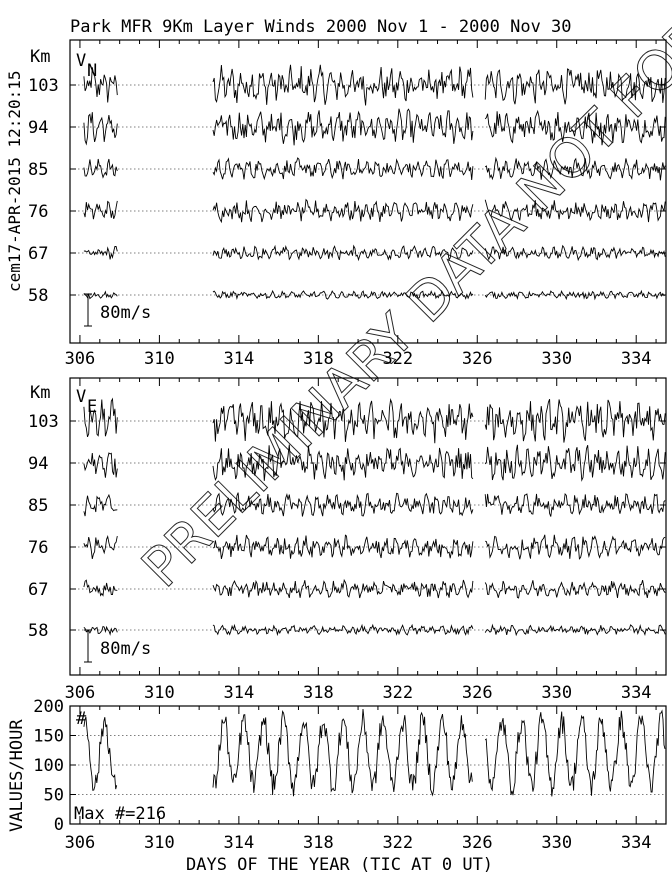 The height and width of the screenshot is (877, 672). I want to click on count-y-tick-label: 150, so click(48, 737).